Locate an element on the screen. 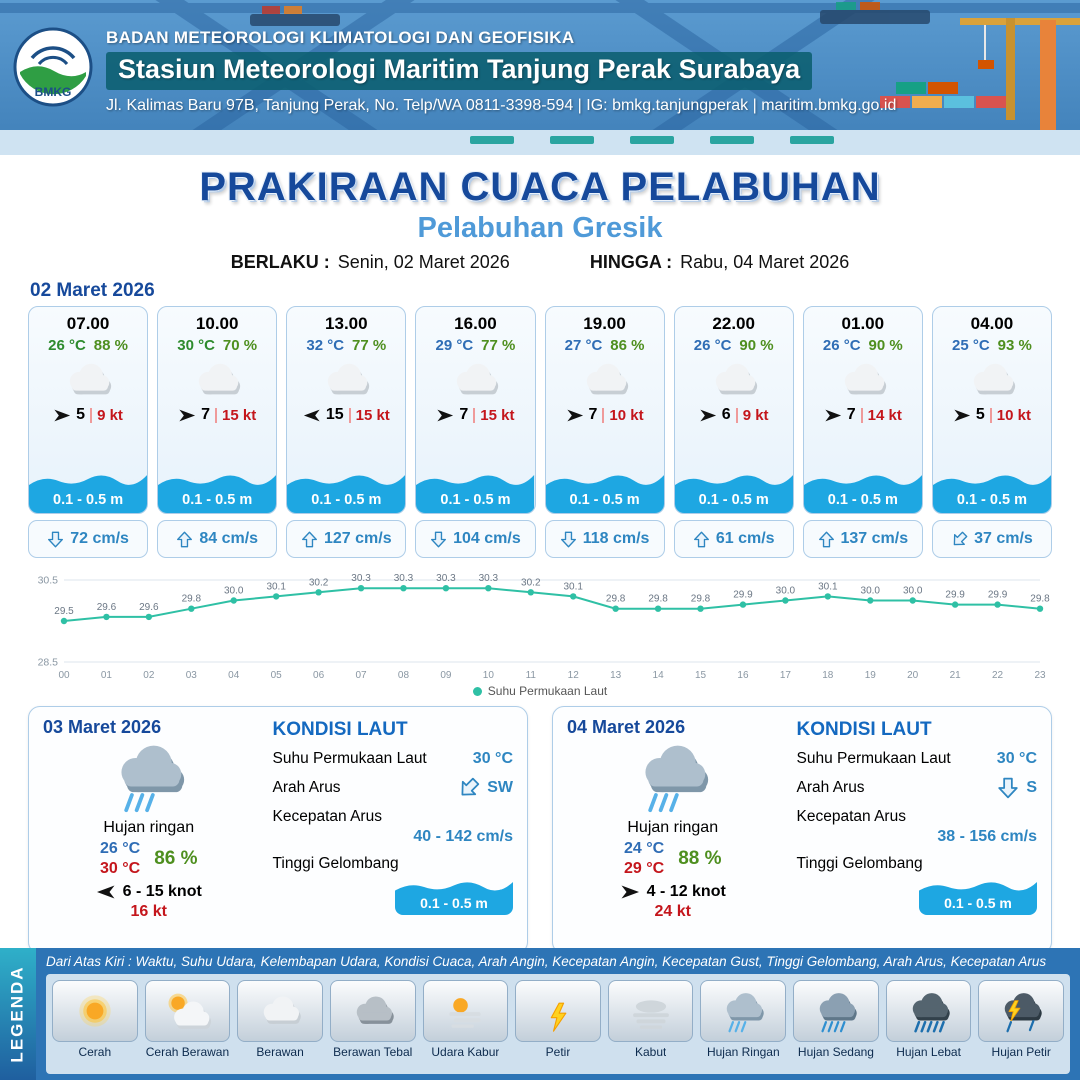 The image size is (1080, 1080). legend-item: Cerah Berawan is located at coordinates (187, 1025).